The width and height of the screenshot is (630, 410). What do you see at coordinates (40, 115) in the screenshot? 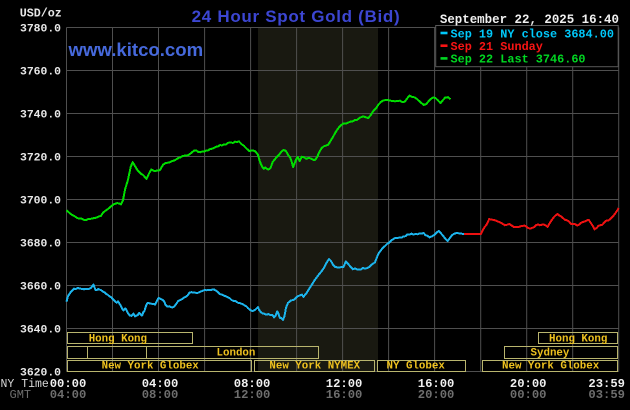
I see `svg-text: 3740.0` at bounding box center [40, 115].